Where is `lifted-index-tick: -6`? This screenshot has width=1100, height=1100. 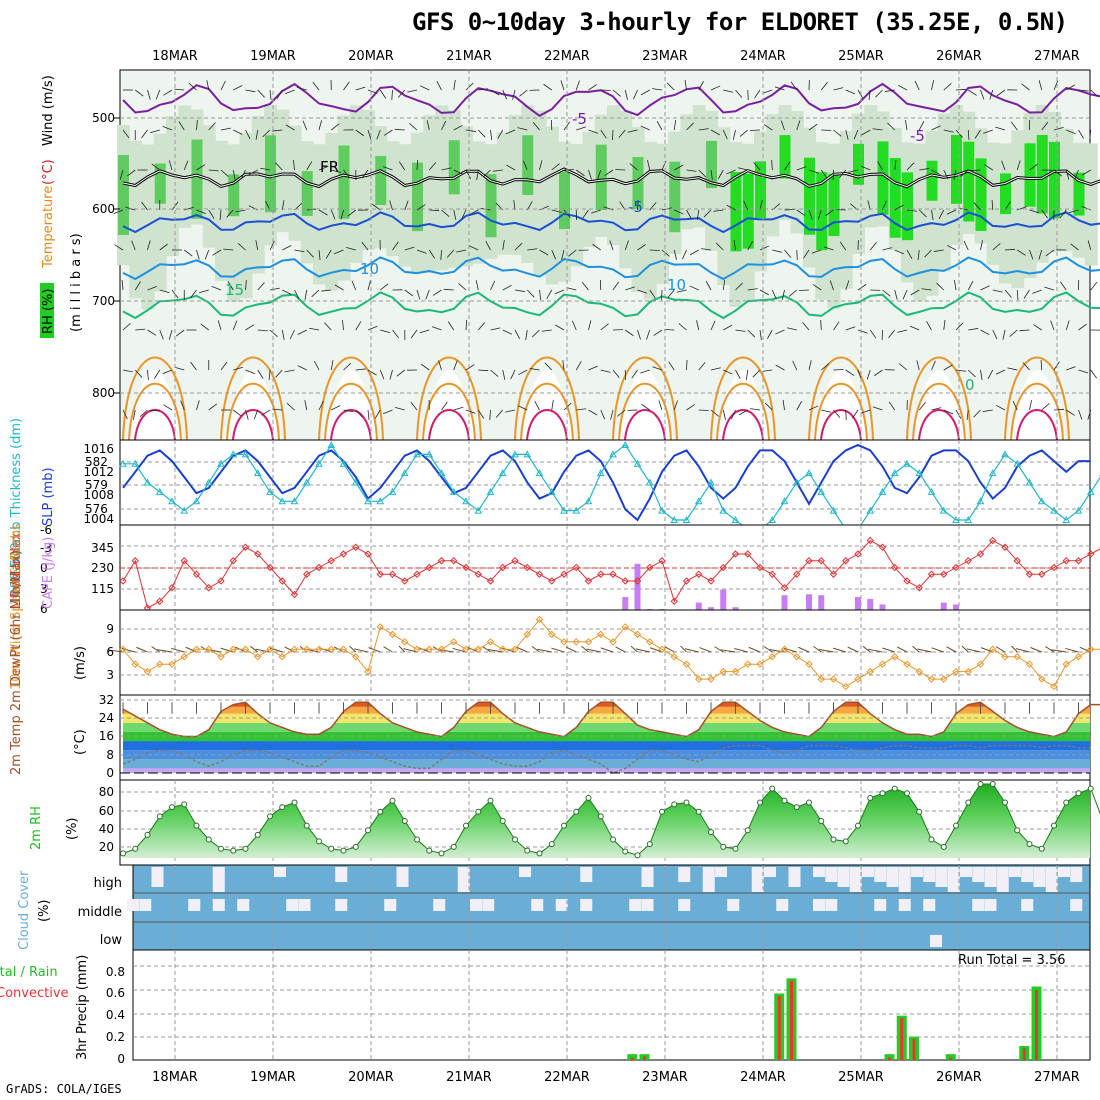 lifted-index-tick: -6 is located at coordinates (46, 530).